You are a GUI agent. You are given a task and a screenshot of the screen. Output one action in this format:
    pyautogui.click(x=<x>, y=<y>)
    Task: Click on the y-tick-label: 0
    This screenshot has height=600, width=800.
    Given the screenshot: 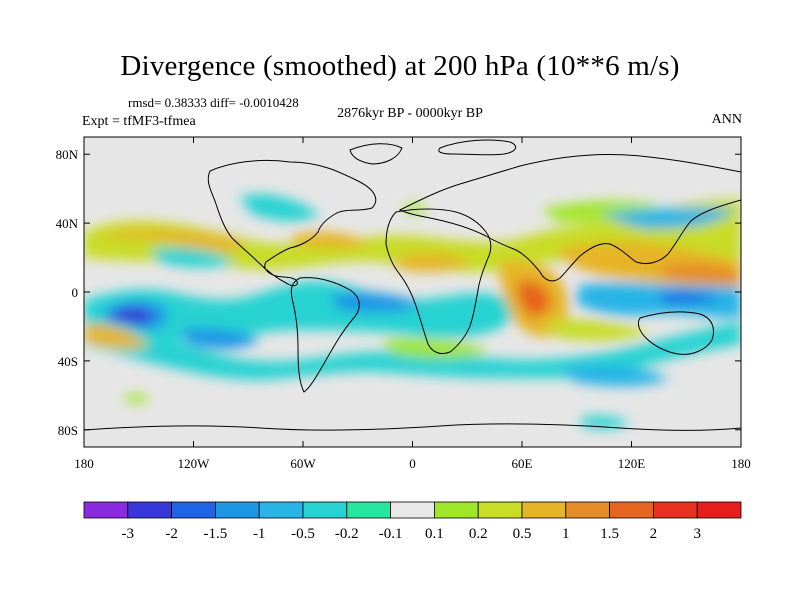 What is the action you would take?
    pyautogui.click(x=75, y=292)
    